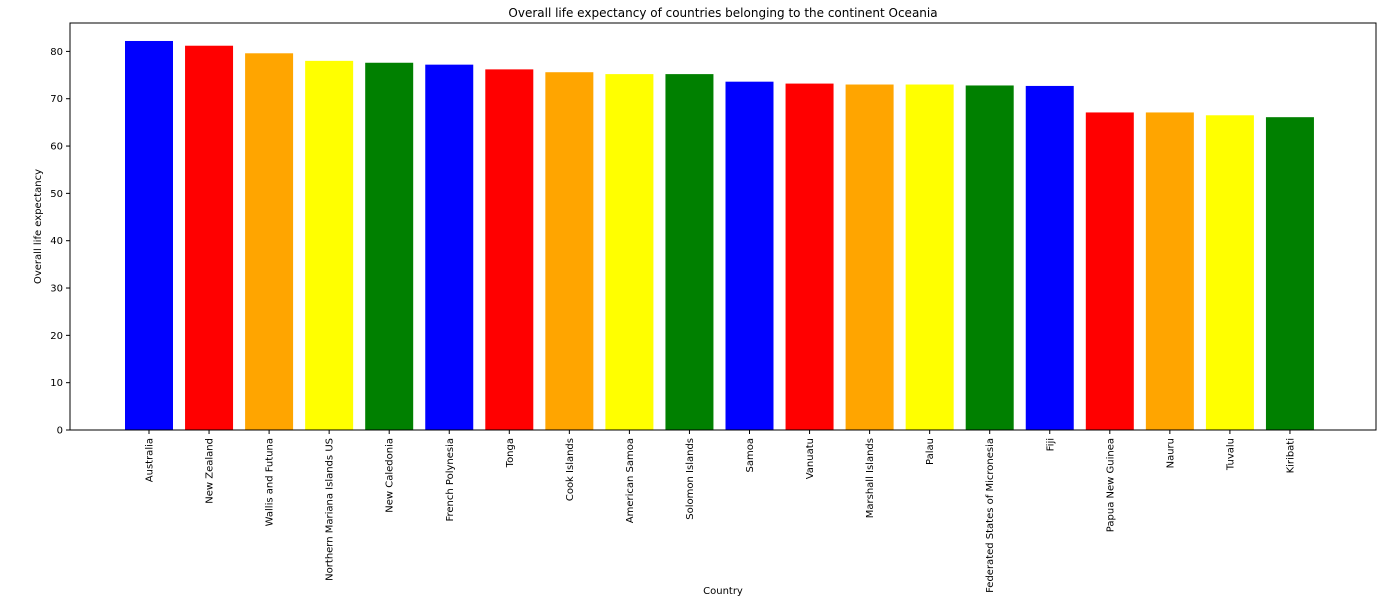 The height and width of the screenshot is (612, 1399). I want to click on bar-papua-new-guinea, so click(1109, 271).